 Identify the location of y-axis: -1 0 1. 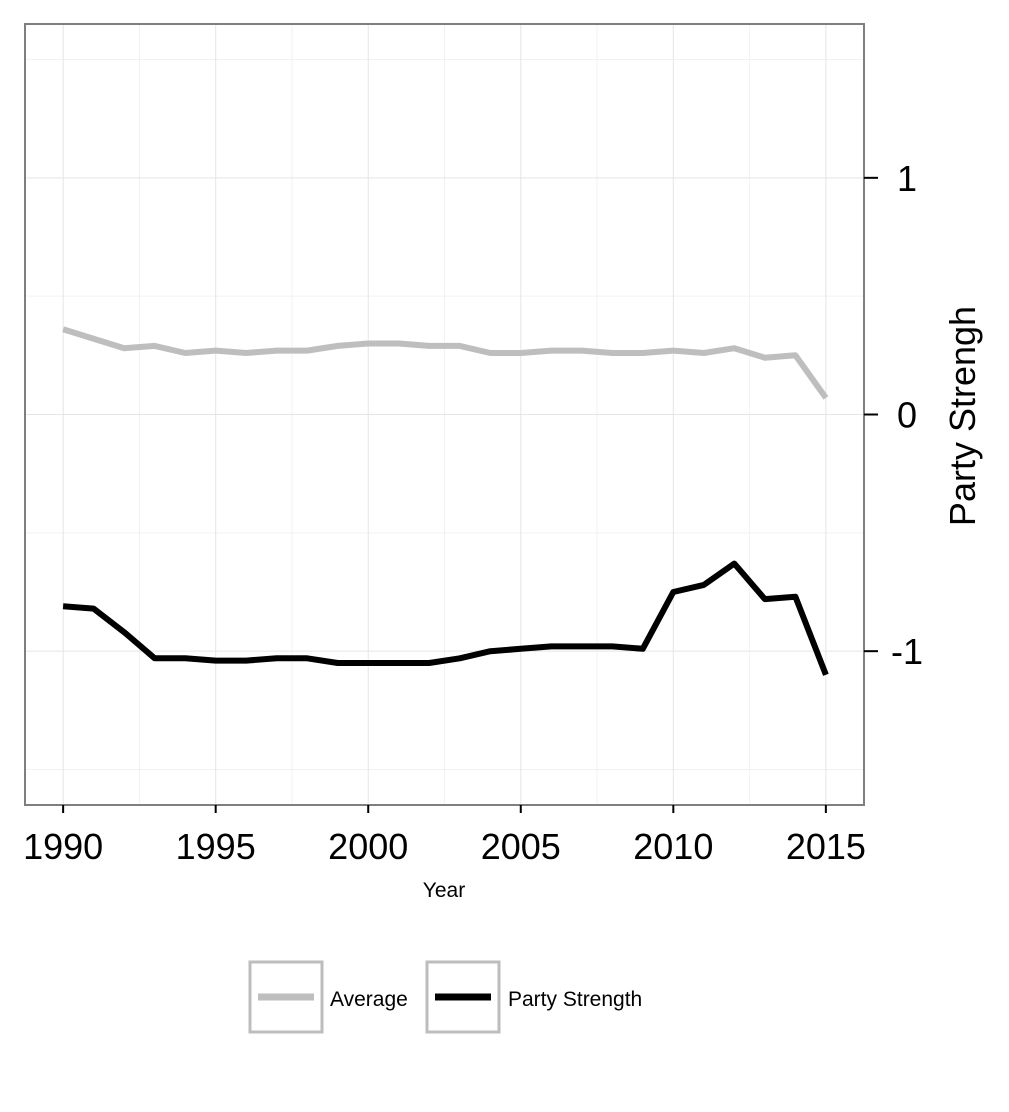
(893, 415).